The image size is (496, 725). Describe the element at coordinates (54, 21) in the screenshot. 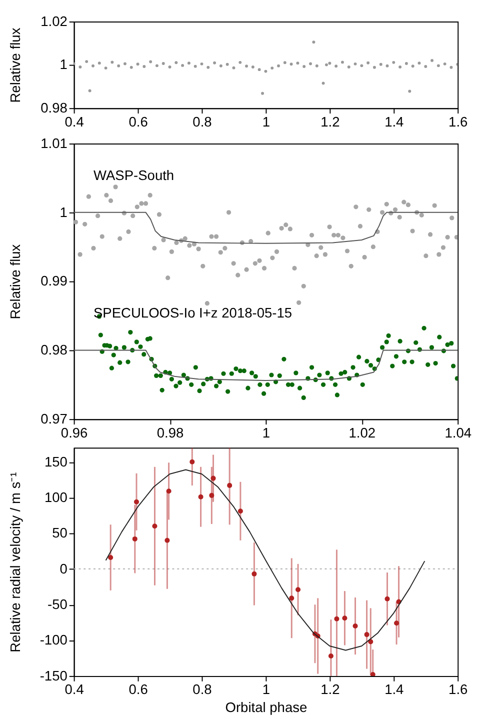

I see `y-tick-label: 1.02` at that location.